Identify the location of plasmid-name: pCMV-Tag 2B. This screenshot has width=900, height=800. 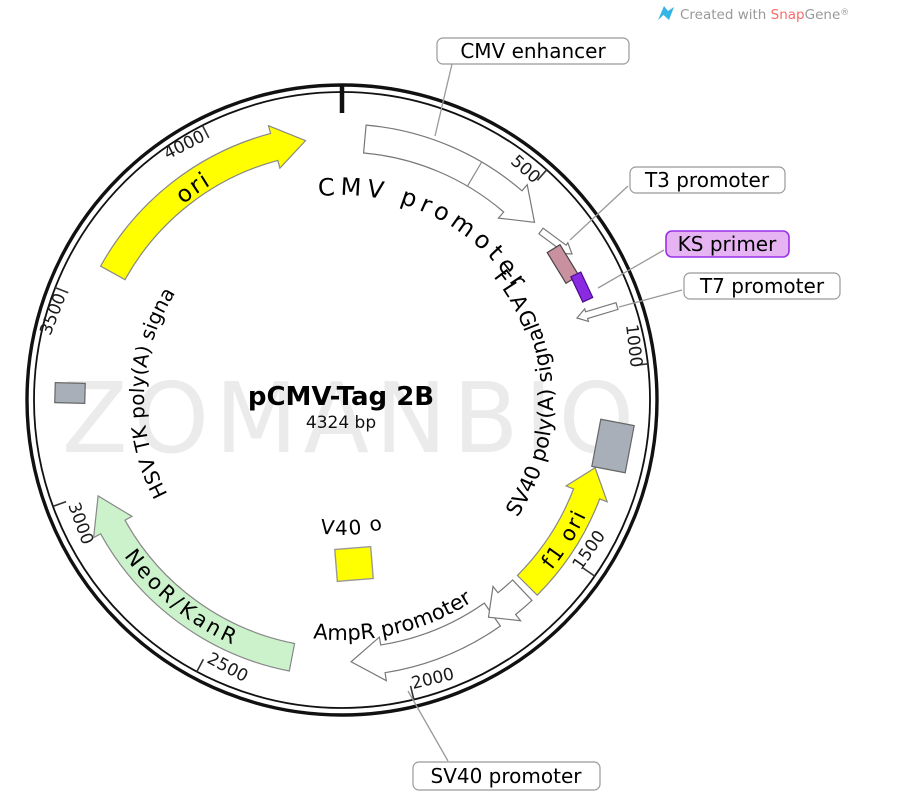
(341, 397).